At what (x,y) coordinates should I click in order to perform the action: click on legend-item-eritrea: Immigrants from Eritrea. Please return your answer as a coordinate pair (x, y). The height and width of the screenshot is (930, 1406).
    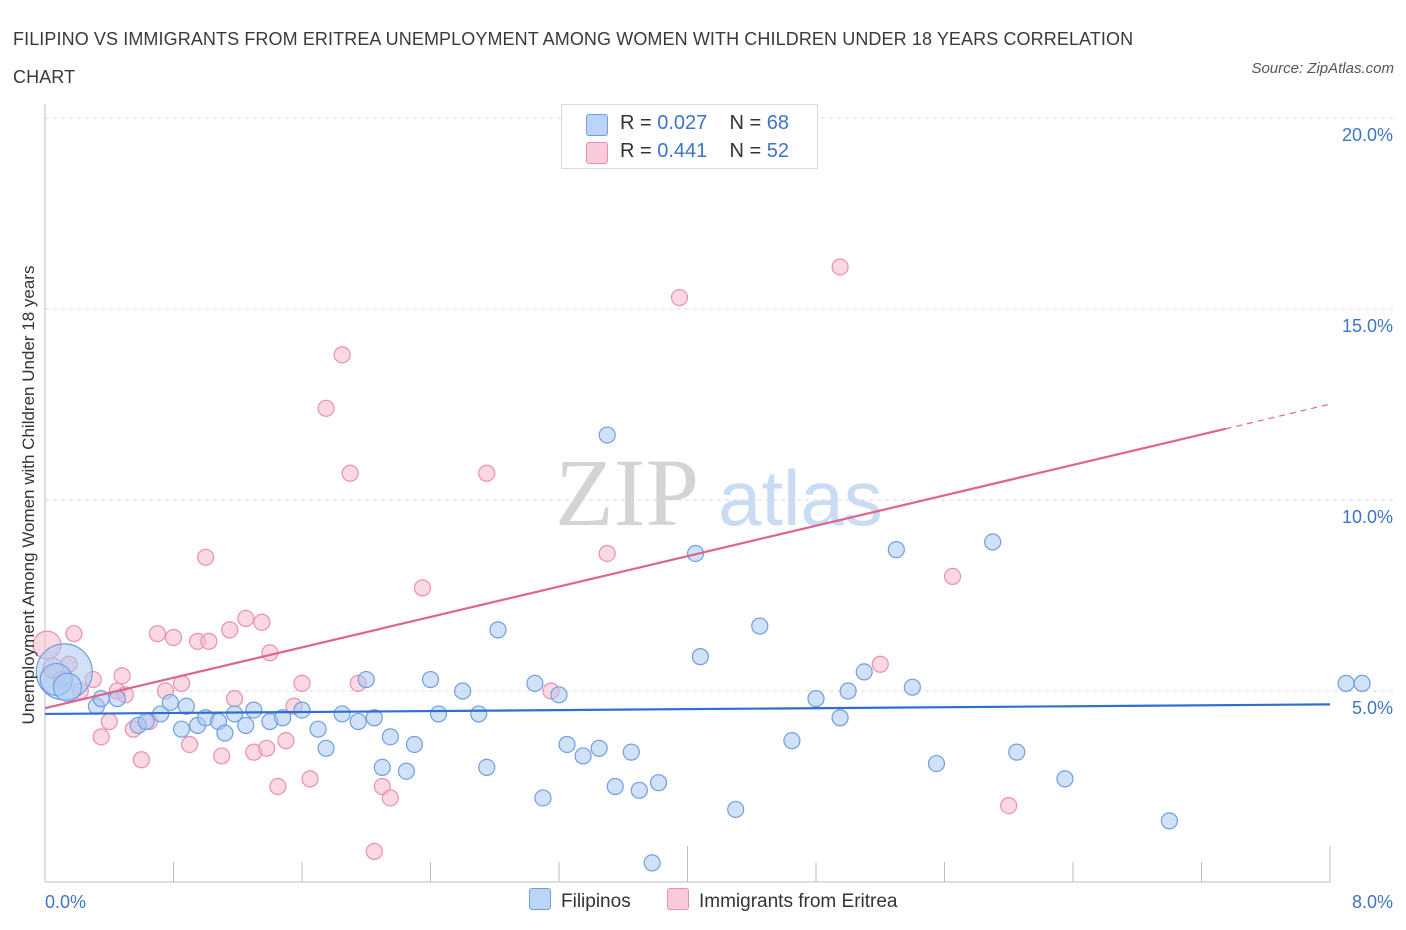
    Looking at the image, I should click on (782, 900).